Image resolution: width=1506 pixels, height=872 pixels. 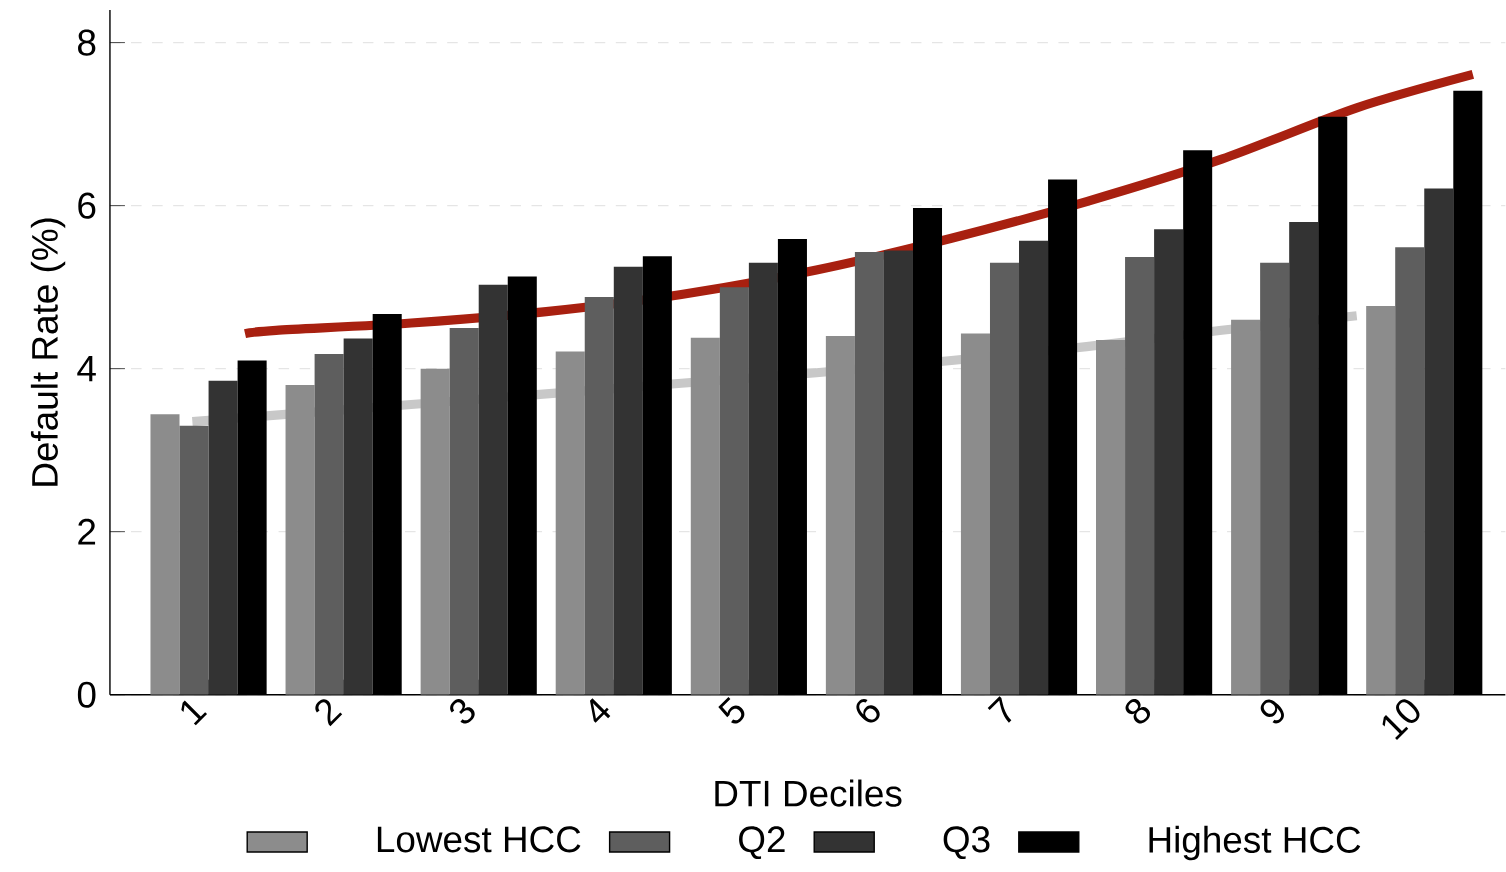 What do you see at coordinates (808, 793) in the screenshot?
I see `x-axis-title: DTI Deciles` at bounding box center [808, 793].